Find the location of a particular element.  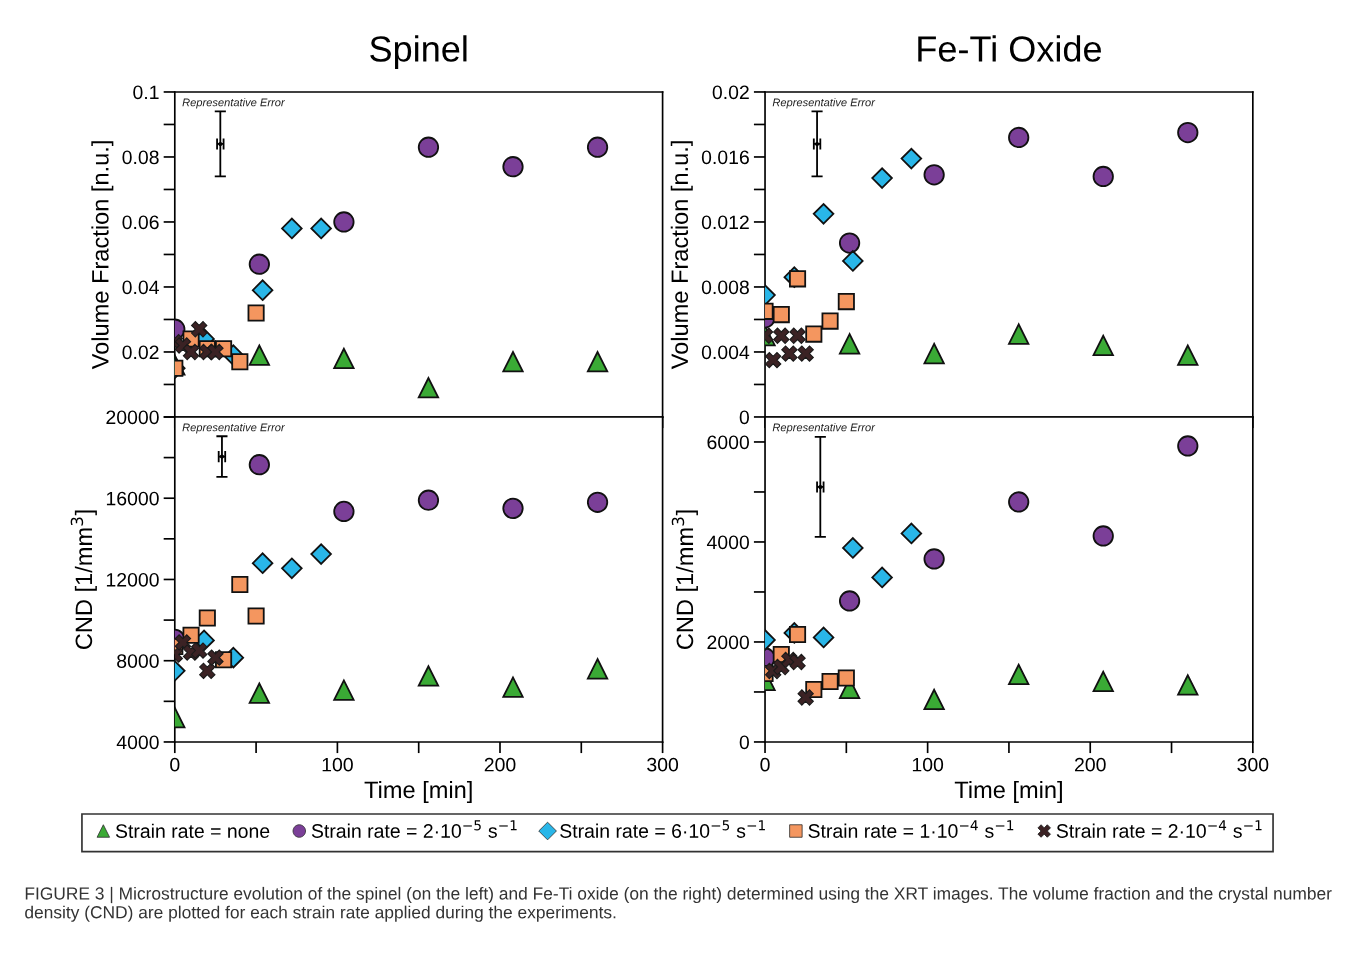

legend-label: Strain rate = none is located at coordinates (192, 831).